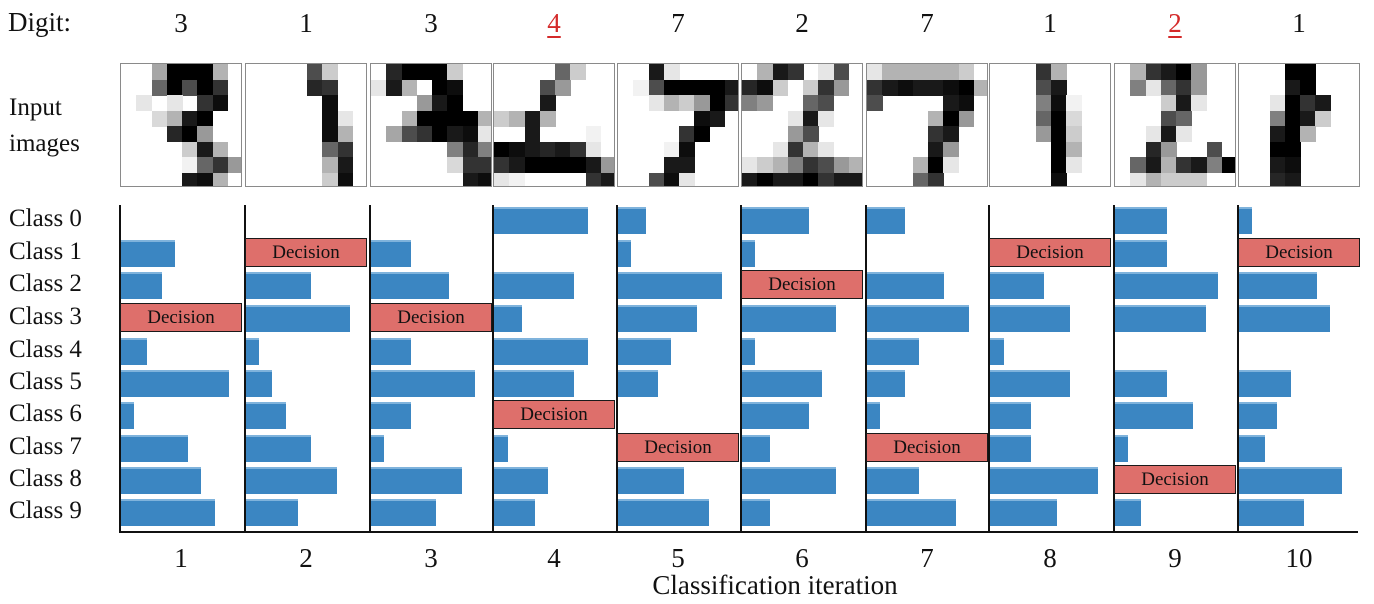 This screenshot has height=604, width=1374. What do you see at coordinates (155, 448) in the screenshot?
I see `bar-iter1-class7` at bounding box center [155, 448].